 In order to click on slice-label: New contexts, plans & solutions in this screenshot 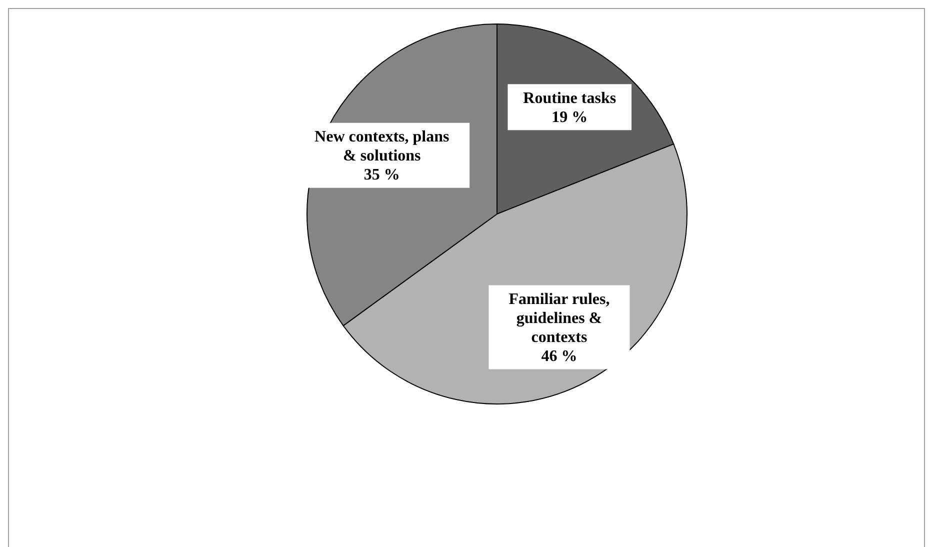, I will do `click(382, 146)`.